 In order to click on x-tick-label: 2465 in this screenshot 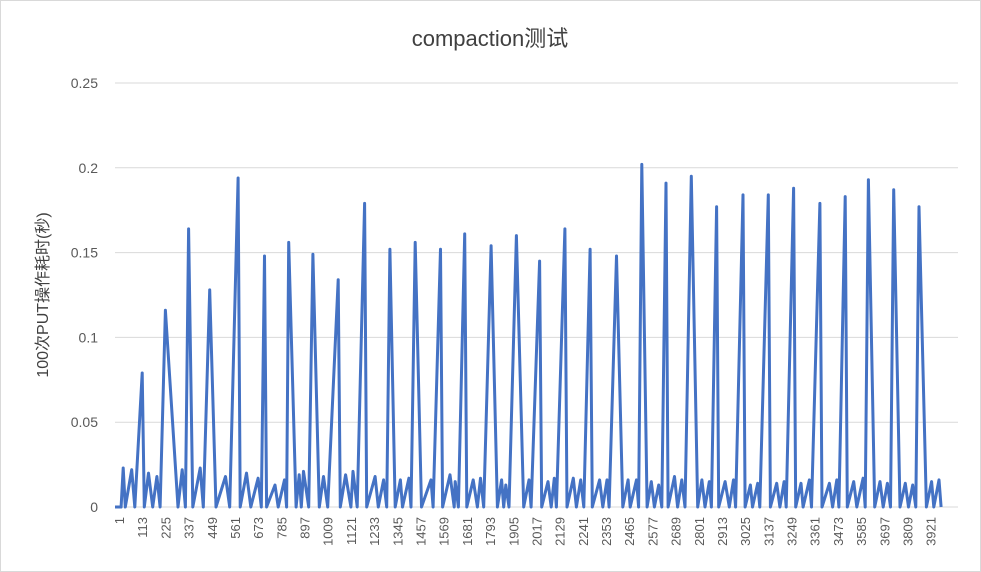, I will do `click(629, 531)`.